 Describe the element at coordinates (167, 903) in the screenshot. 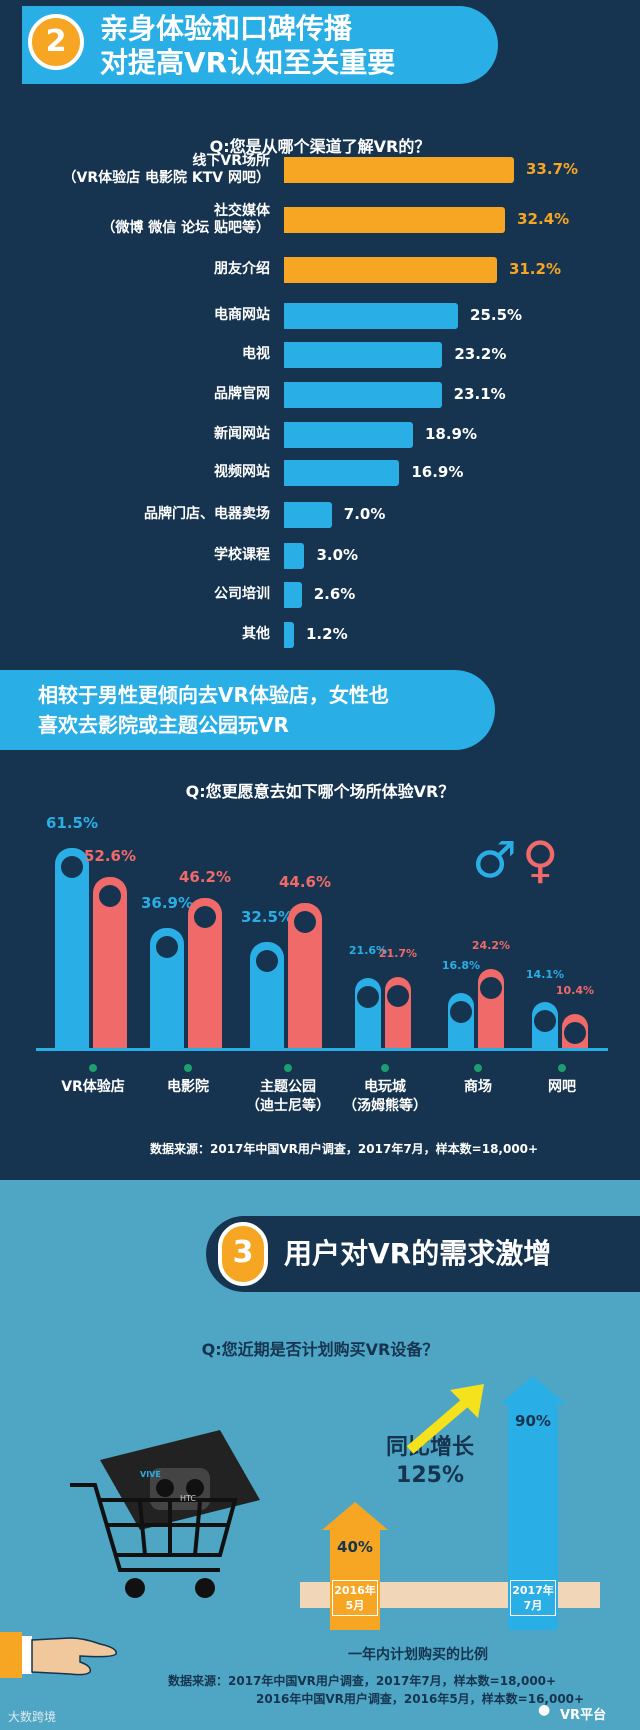

I see `bar-value-label: 36.9%` at that location.